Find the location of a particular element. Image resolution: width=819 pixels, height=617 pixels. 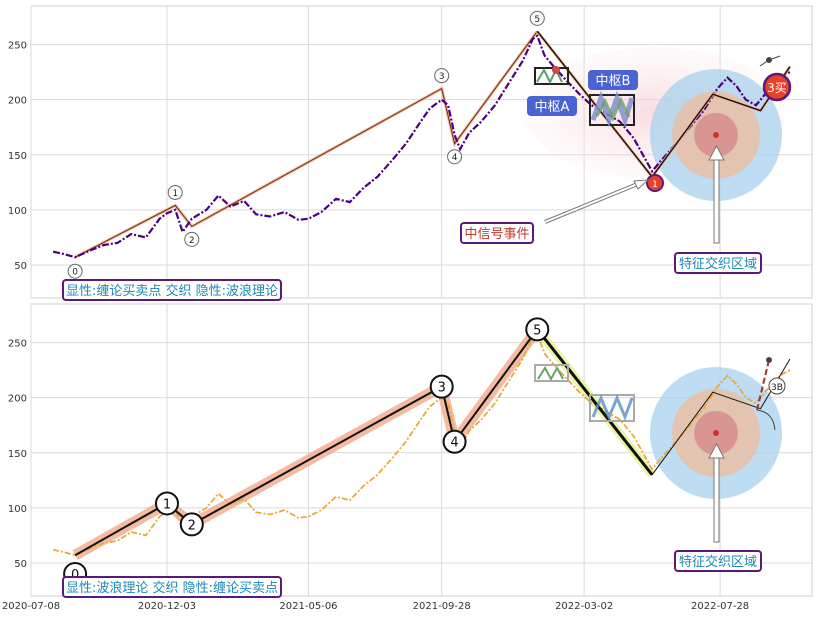

bottom-3b-label: 3B is located at coordinates (777, 388).